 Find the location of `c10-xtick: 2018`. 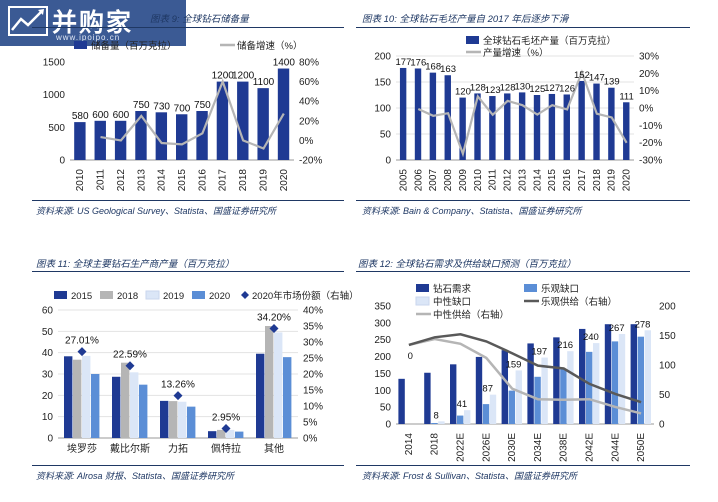

c10-xtick: 2018 is located at coordinates (597, 180).